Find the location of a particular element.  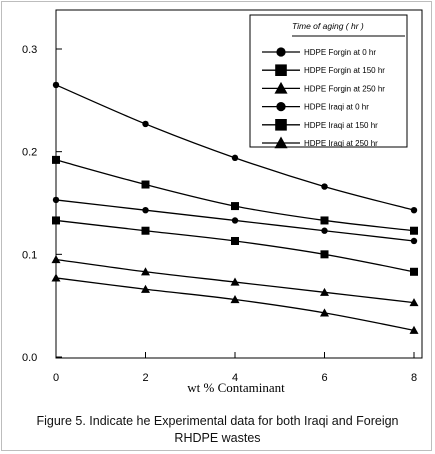

legend-label: HDPE Forgin at 250 hr is located at coordinates (344, 88).